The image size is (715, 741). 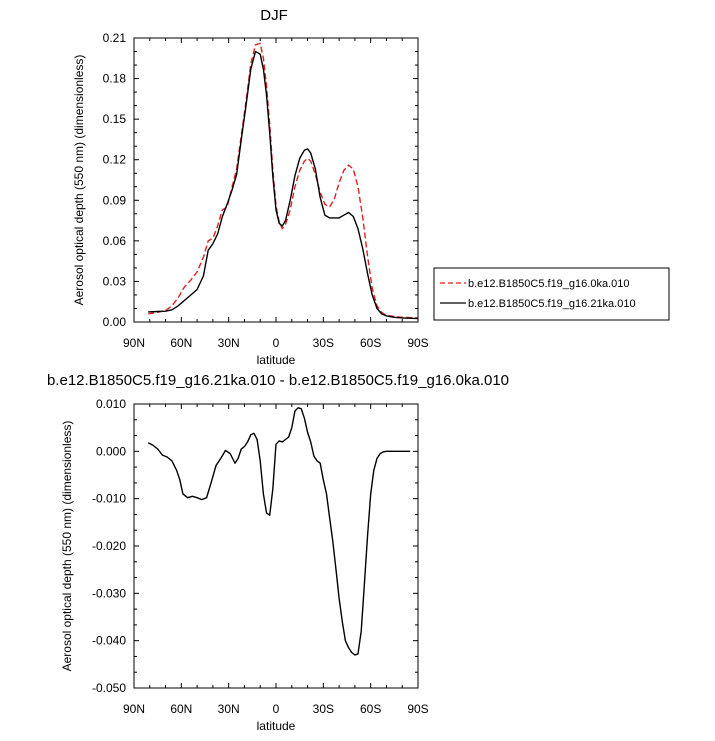 I want to click on bottom-x-tick-label: 90S, so click(x=417, y=709).